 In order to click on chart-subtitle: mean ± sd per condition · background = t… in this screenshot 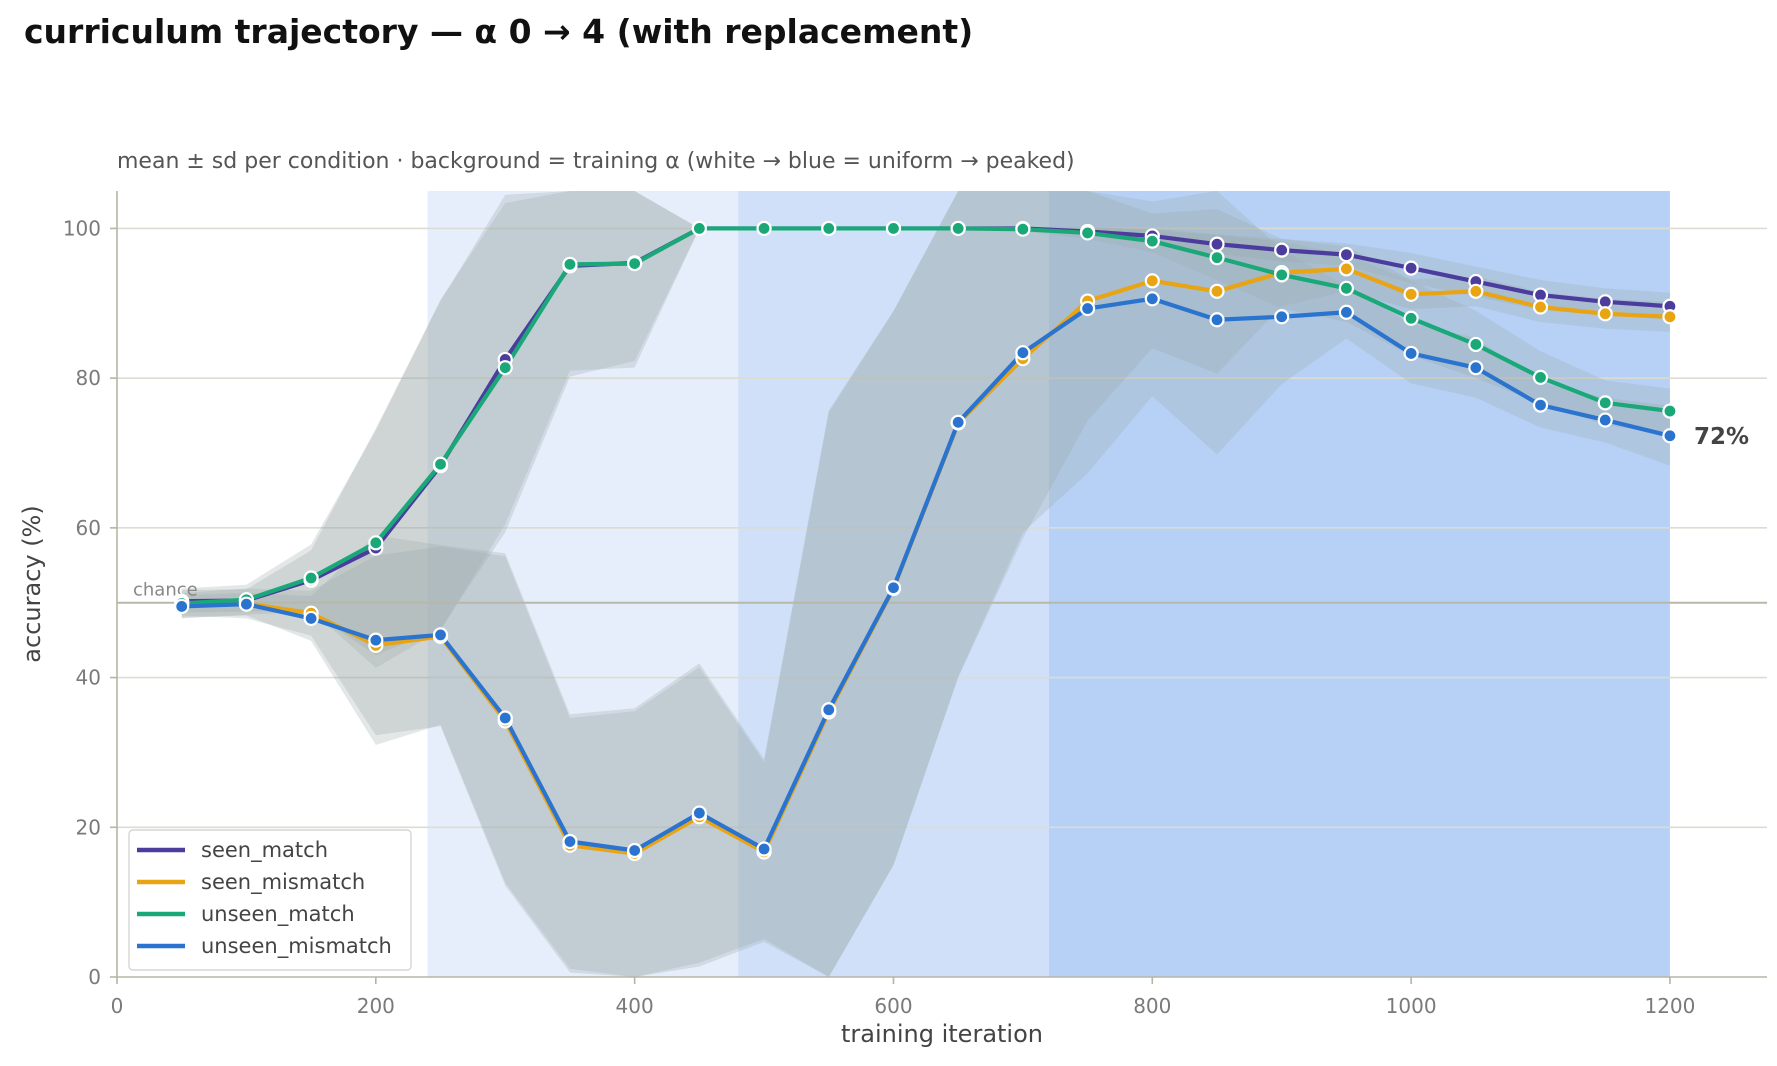, I will do `click(596, 161)`.